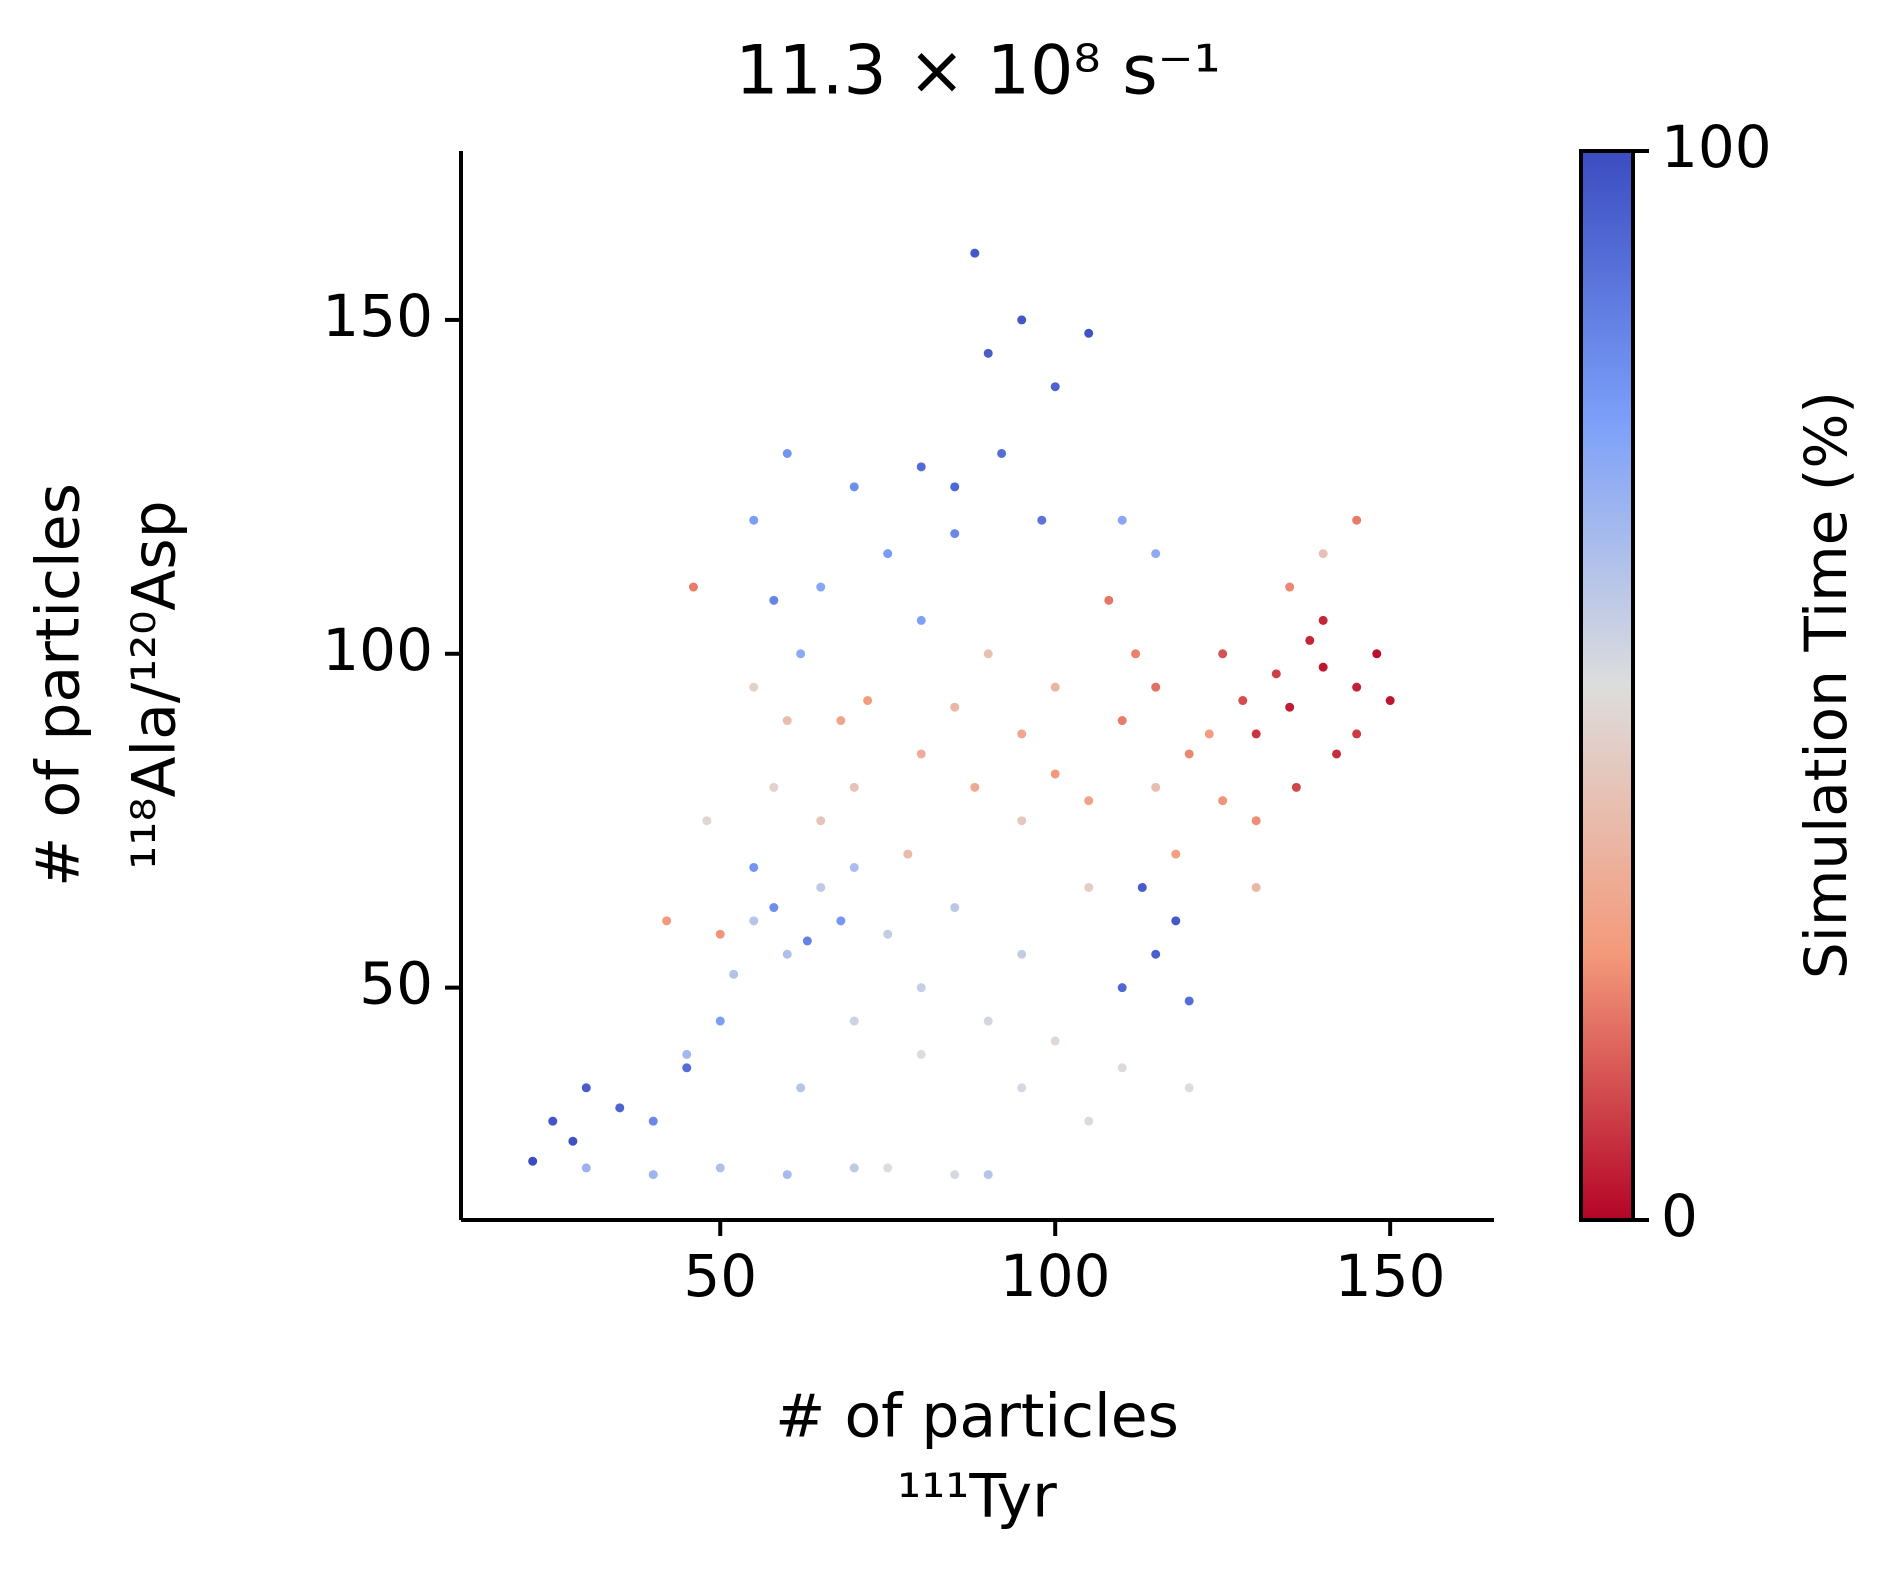 This screenshot has height=1577, width=1889. I want to click on y-tick-label: 150, so click(377, 316).